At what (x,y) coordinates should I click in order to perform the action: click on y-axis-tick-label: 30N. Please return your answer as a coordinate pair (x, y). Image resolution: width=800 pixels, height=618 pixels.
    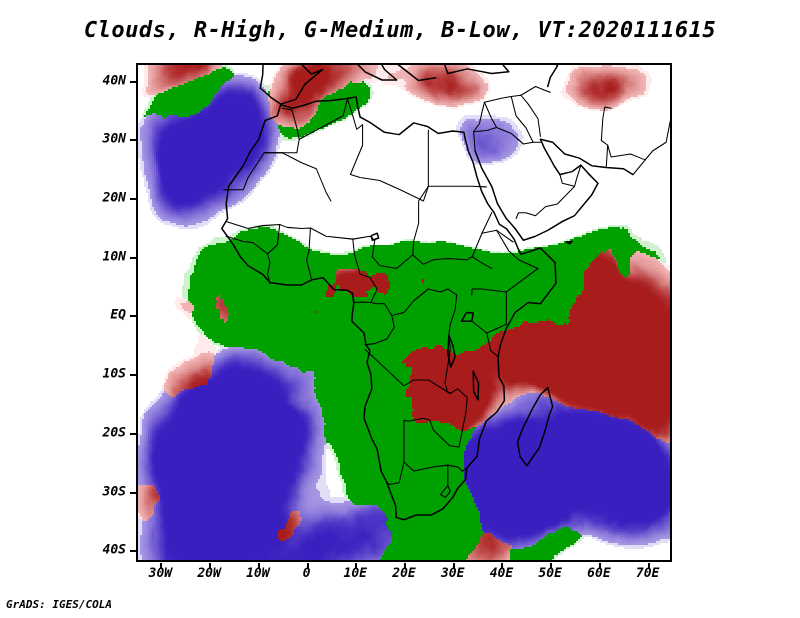
    Looking at the image, I should click on (114, 139).